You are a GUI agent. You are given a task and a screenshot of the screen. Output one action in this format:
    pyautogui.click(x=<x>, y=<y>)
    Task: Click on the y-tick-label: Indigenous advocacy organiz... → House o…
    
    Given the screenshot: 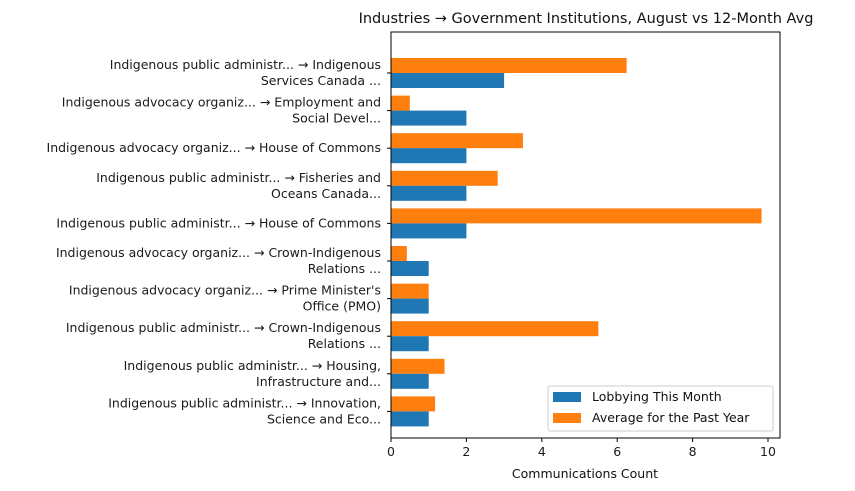 What is the action you would take?
    pyautogui.click(x=214, y=147)
    